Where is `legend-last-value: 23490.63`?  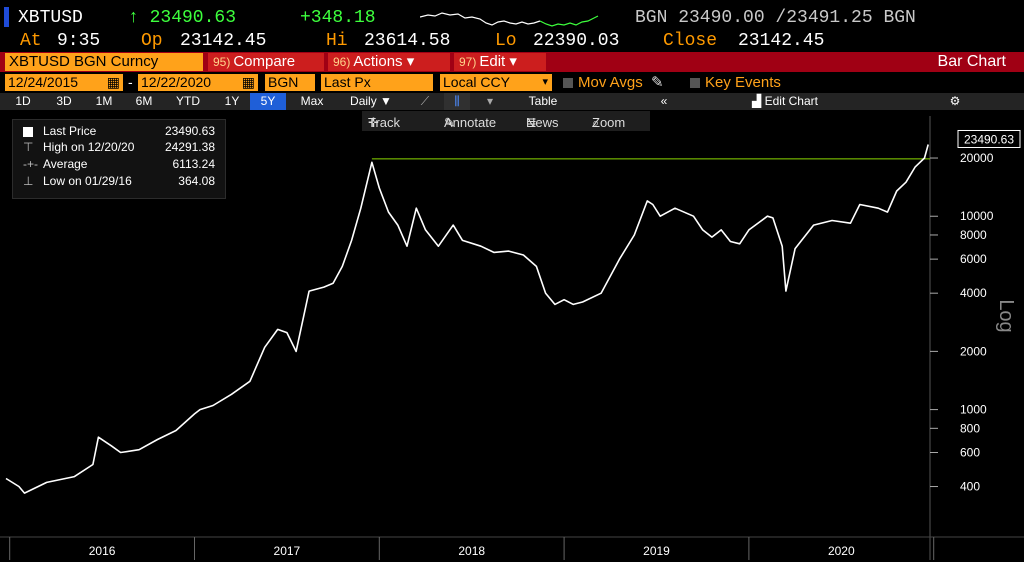 legend-last-value: 23490.63 is located at coordinates (189, 131).